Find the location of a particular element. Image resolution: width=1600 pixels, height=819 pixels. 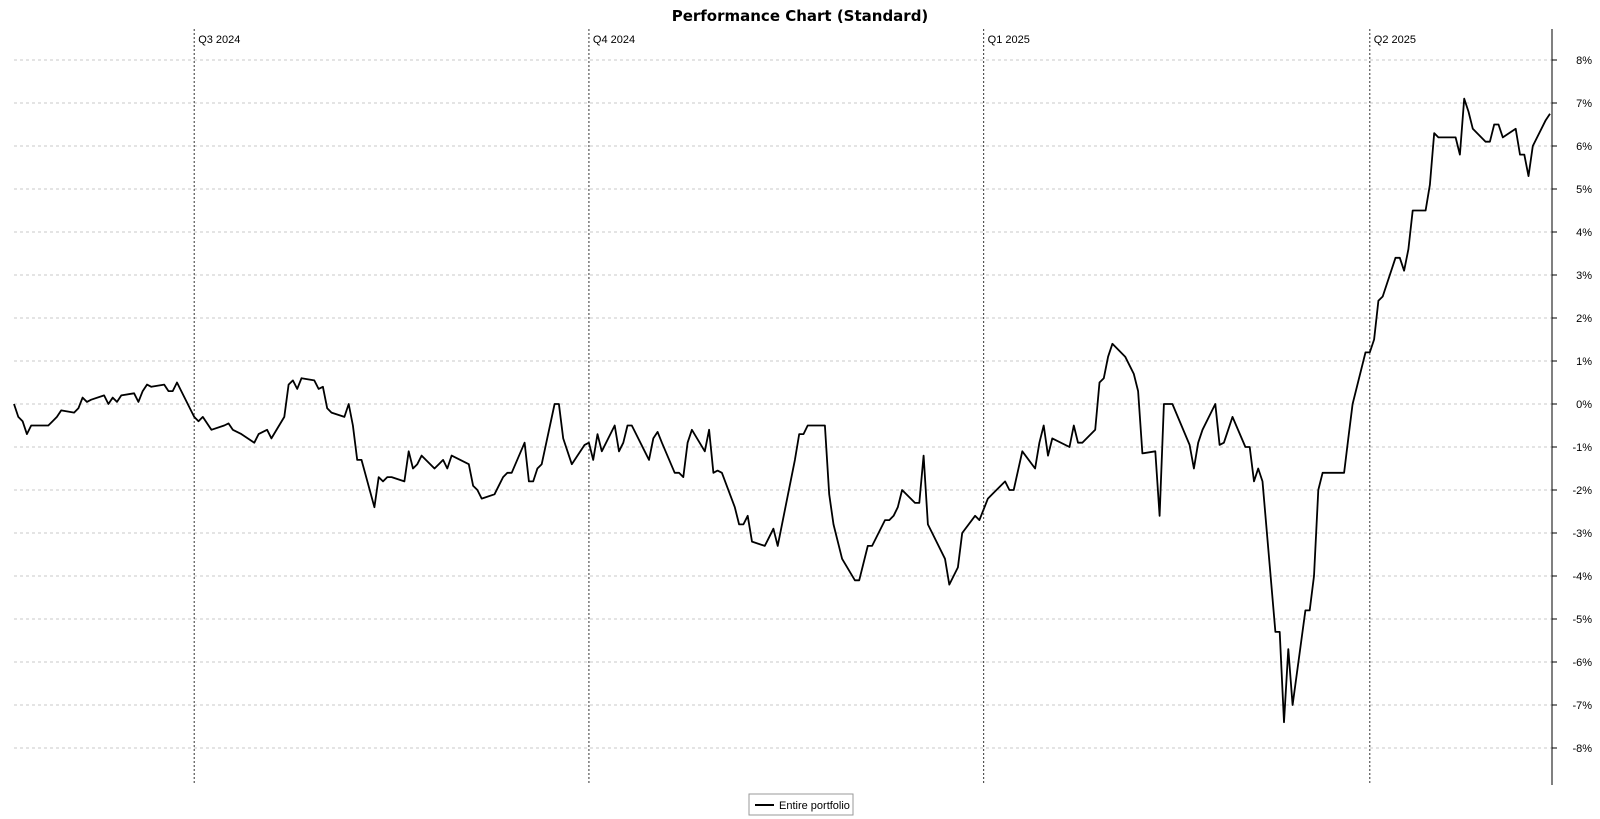

y-tick-label: 0% is located at coordinates (1584, 405).